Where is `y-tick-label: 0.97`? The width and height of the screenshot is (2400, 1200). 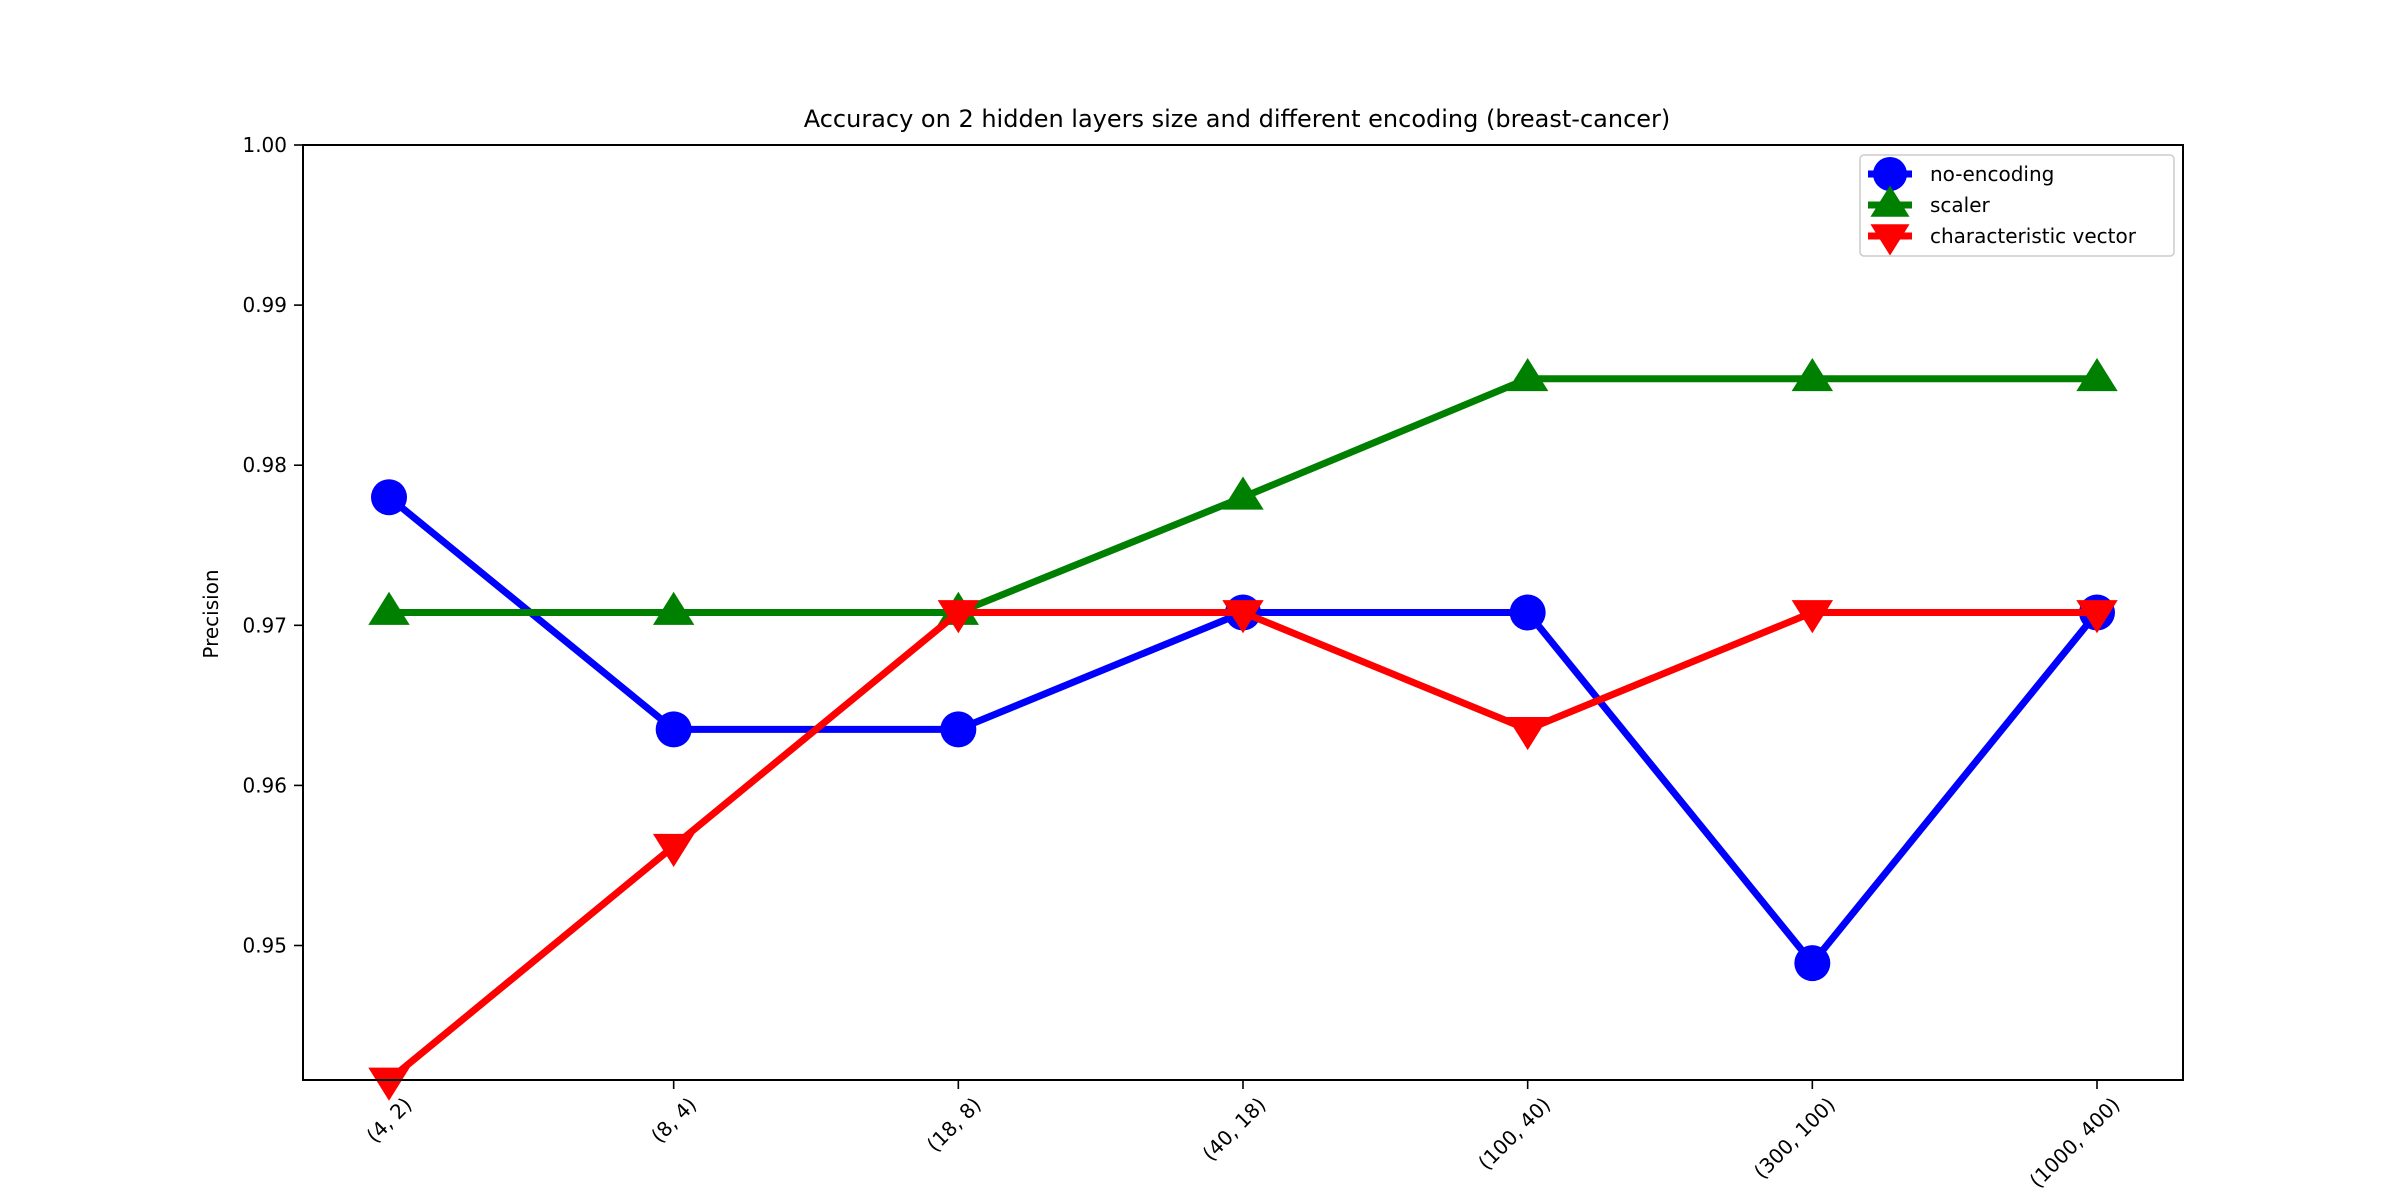 y-tick-label: 0.97 is located at coordinates (264, 625).